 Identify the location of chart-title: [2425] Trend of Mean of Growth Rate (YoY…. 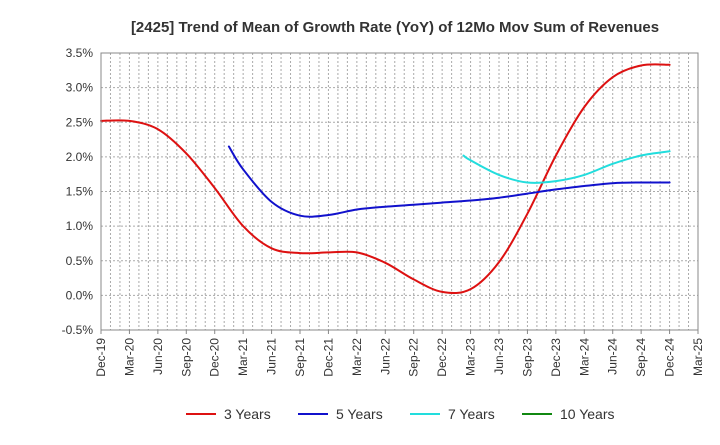
(395, 27).